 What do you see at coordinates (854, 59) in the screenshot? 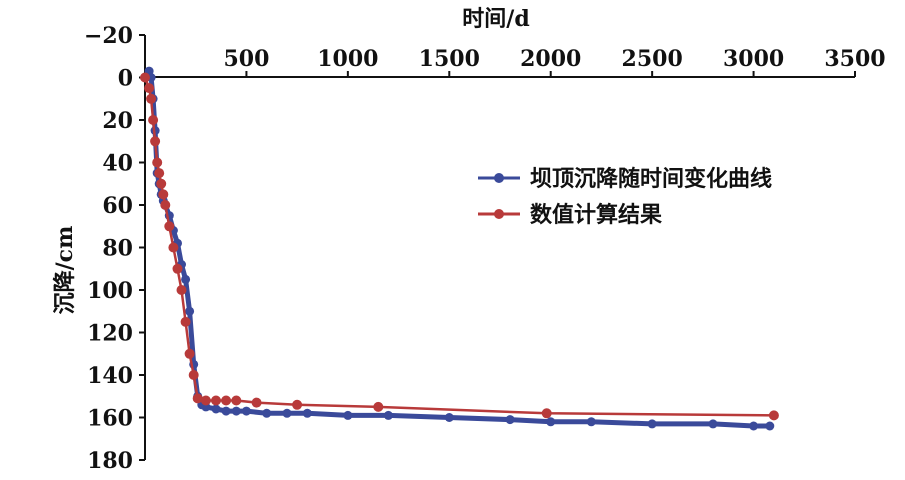
I see `x-tick-label: 3500` at bounding box center [854, 59].